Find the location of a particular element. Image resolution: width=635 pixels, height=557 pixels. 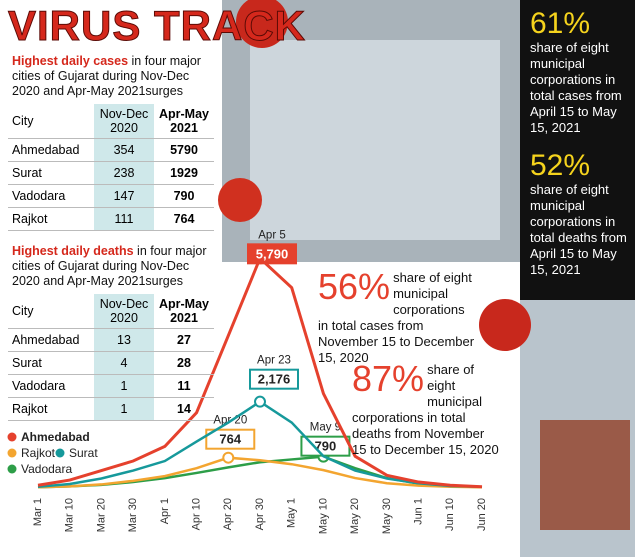

table-row: Surat 4 28 is located at coordinates (111, 363).